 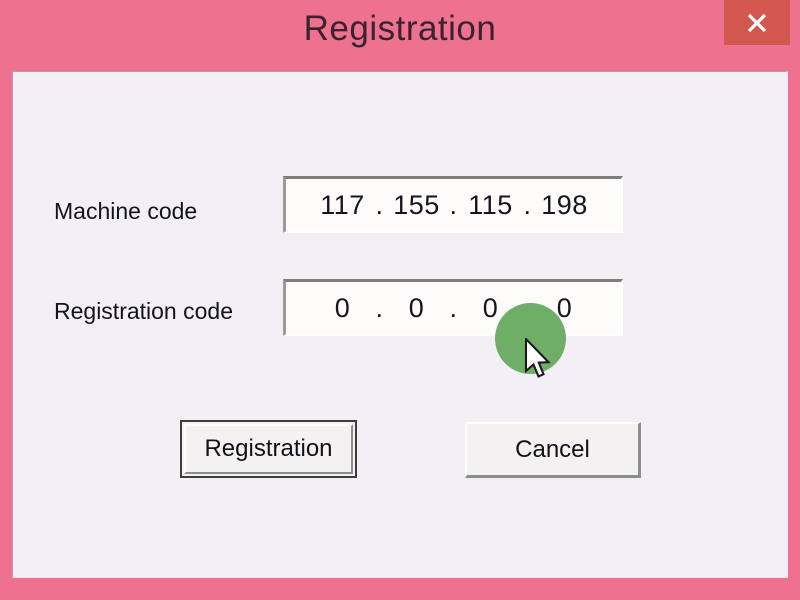 I want to click on title-bar: Registration, so click(x=400, y=35).